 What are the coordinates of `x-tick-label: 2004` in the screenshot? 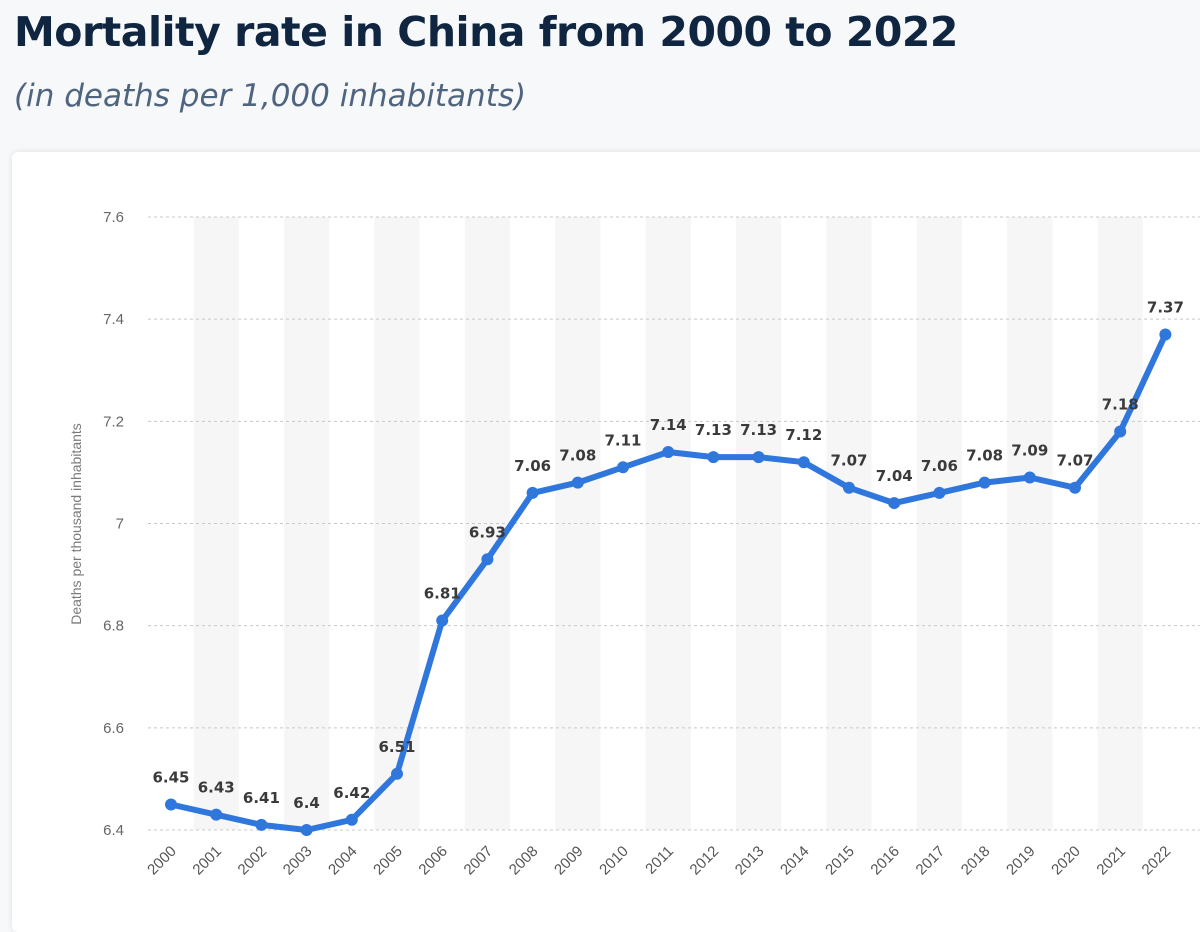 It's located at (343, 861).